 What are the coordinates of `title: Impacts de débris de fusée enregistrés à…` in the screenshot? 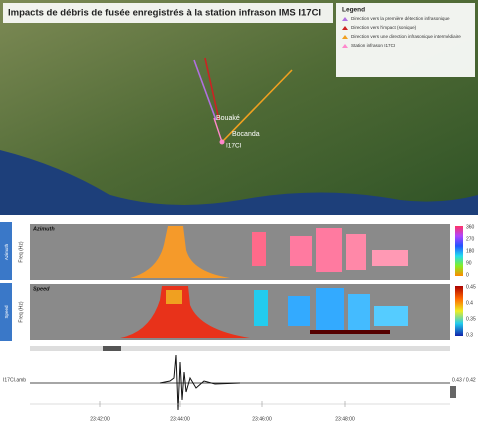 It's located at (164, 13).